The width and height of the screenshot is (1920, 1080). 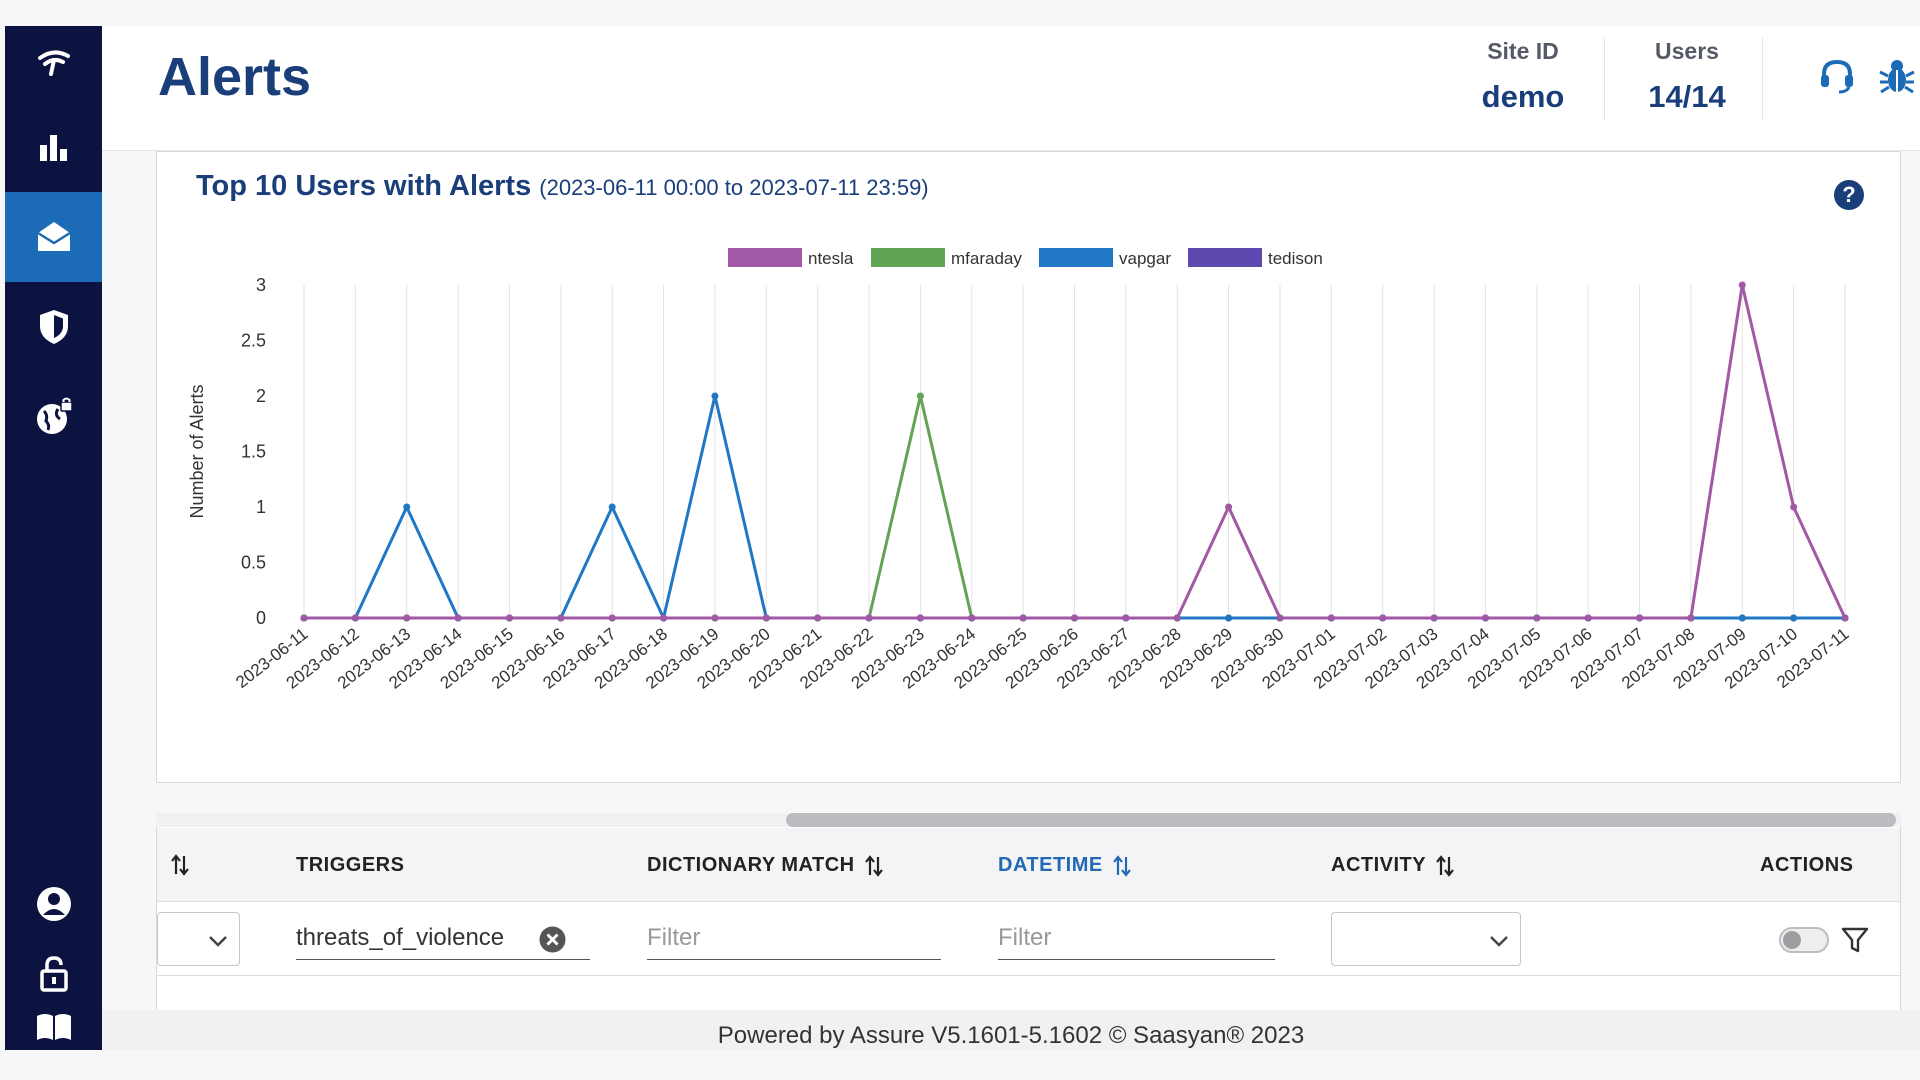 I want to click on y-axis-label: Number of Alerts, so click(x=197, y=451).